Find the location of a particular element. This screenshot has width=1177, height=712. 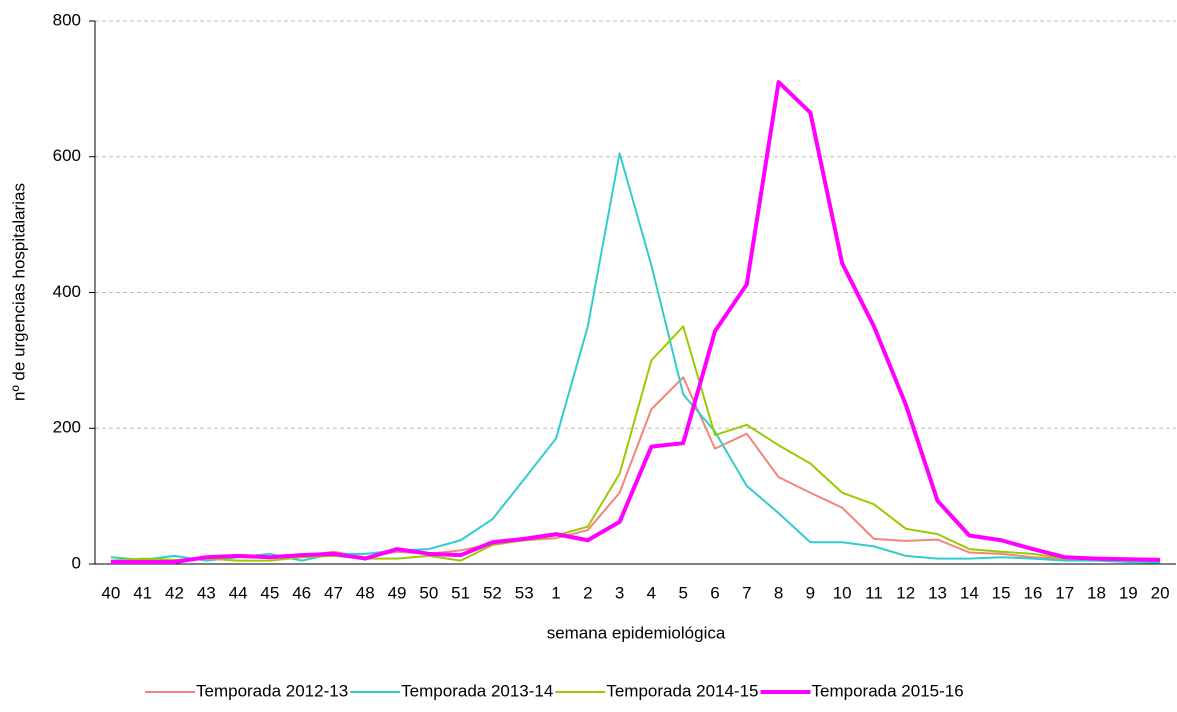

x-tick-label: 49 is located at coordinates (397, 592).